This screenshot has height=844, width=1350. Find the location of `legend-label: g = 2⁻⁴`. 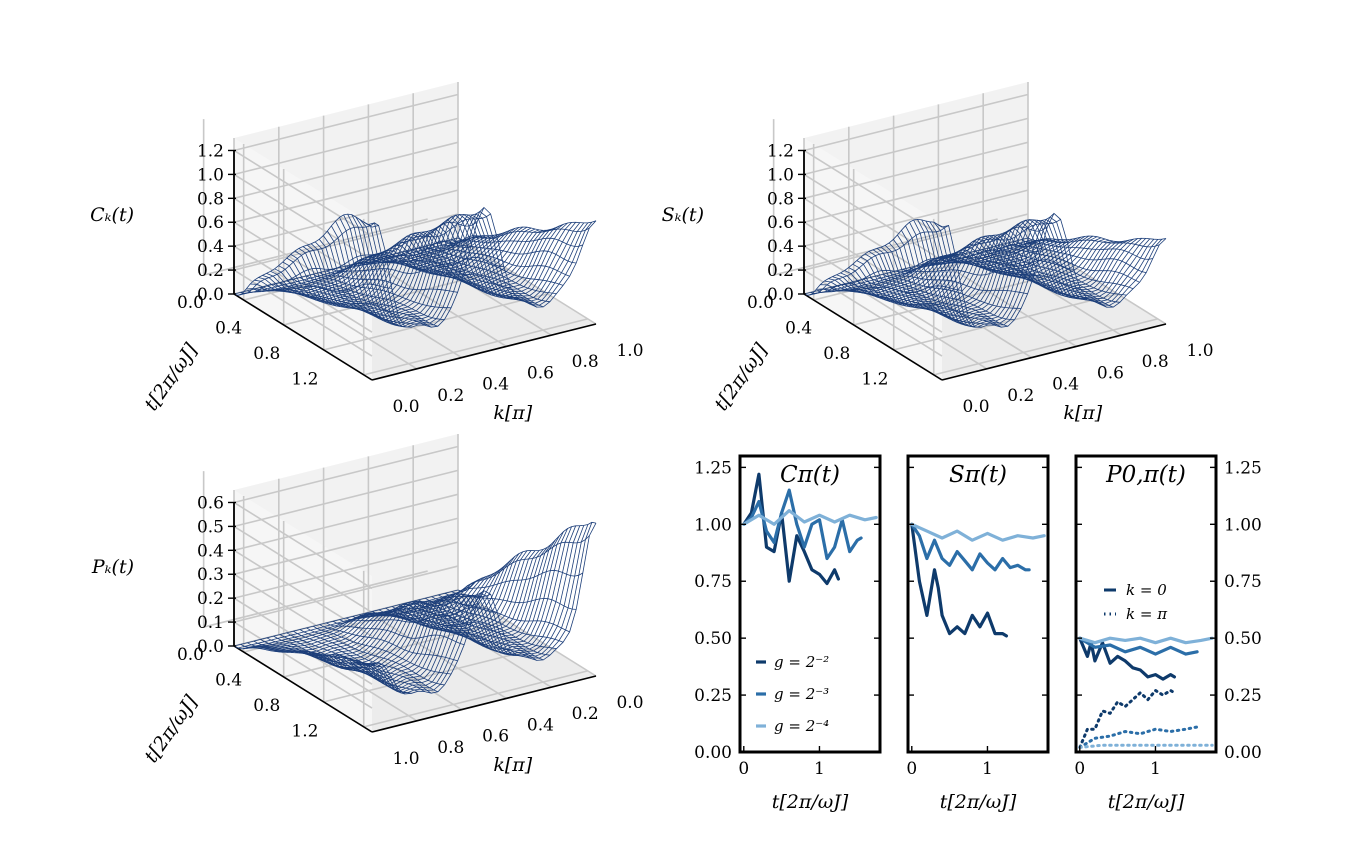

legend-label: g = 2⁻⁴ is located at coordinates (801, 726).